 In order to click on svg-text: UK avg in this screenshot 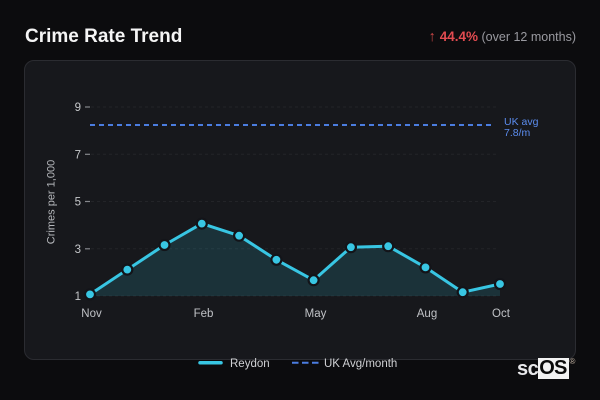, I will do `click(521, 122)`.